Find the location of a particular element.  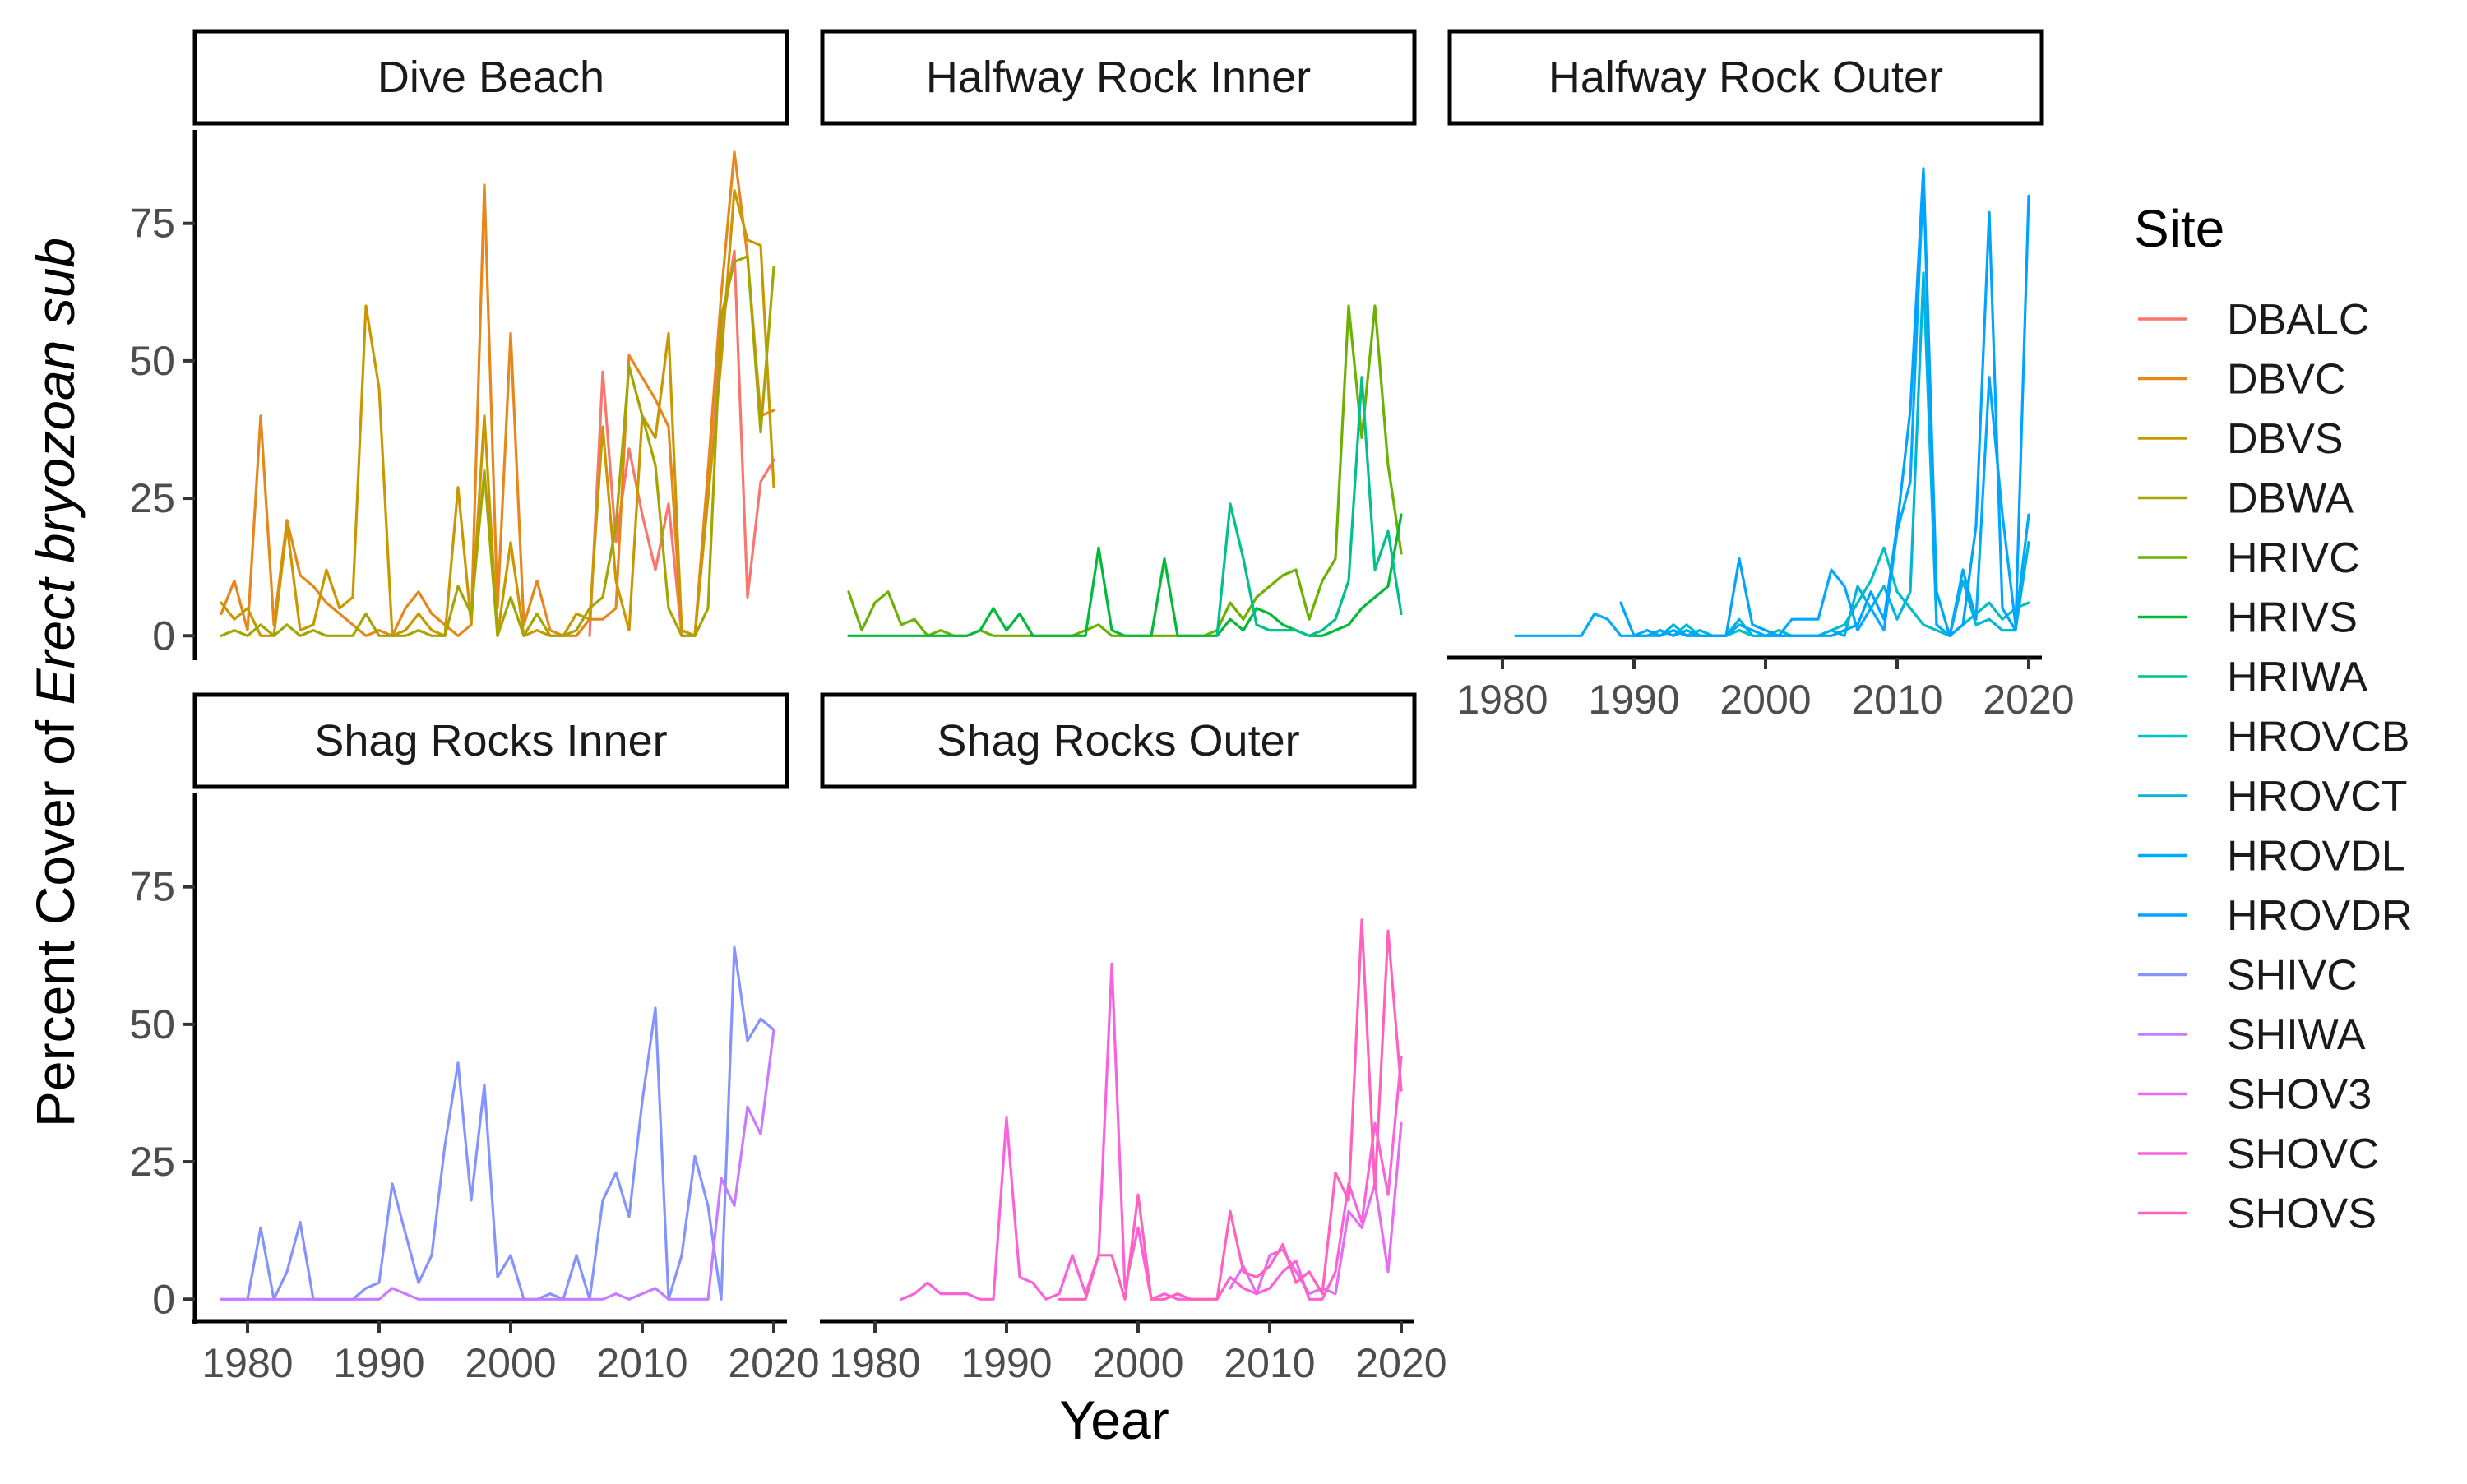

legend-label: SHIVC is located at coordinates (2292, 976).